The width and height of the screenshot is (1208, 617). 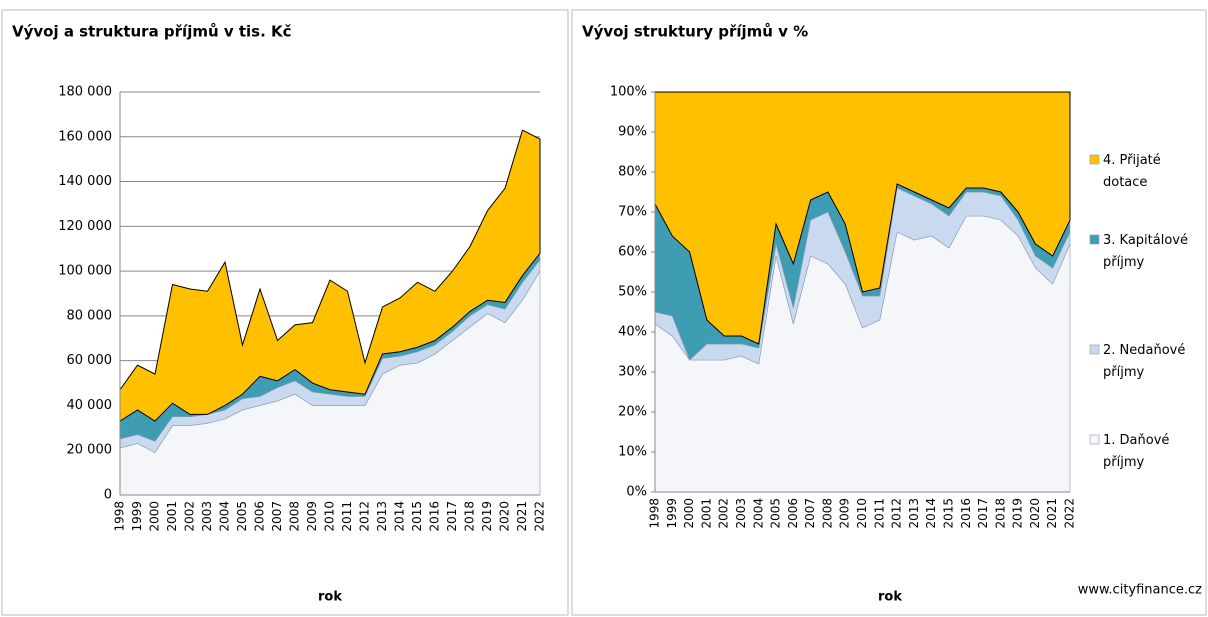 What do you see at coordinates (85, 226) in the screenshot?
I see `y-tick-label: 120 000` at bounding box center [85, 226].